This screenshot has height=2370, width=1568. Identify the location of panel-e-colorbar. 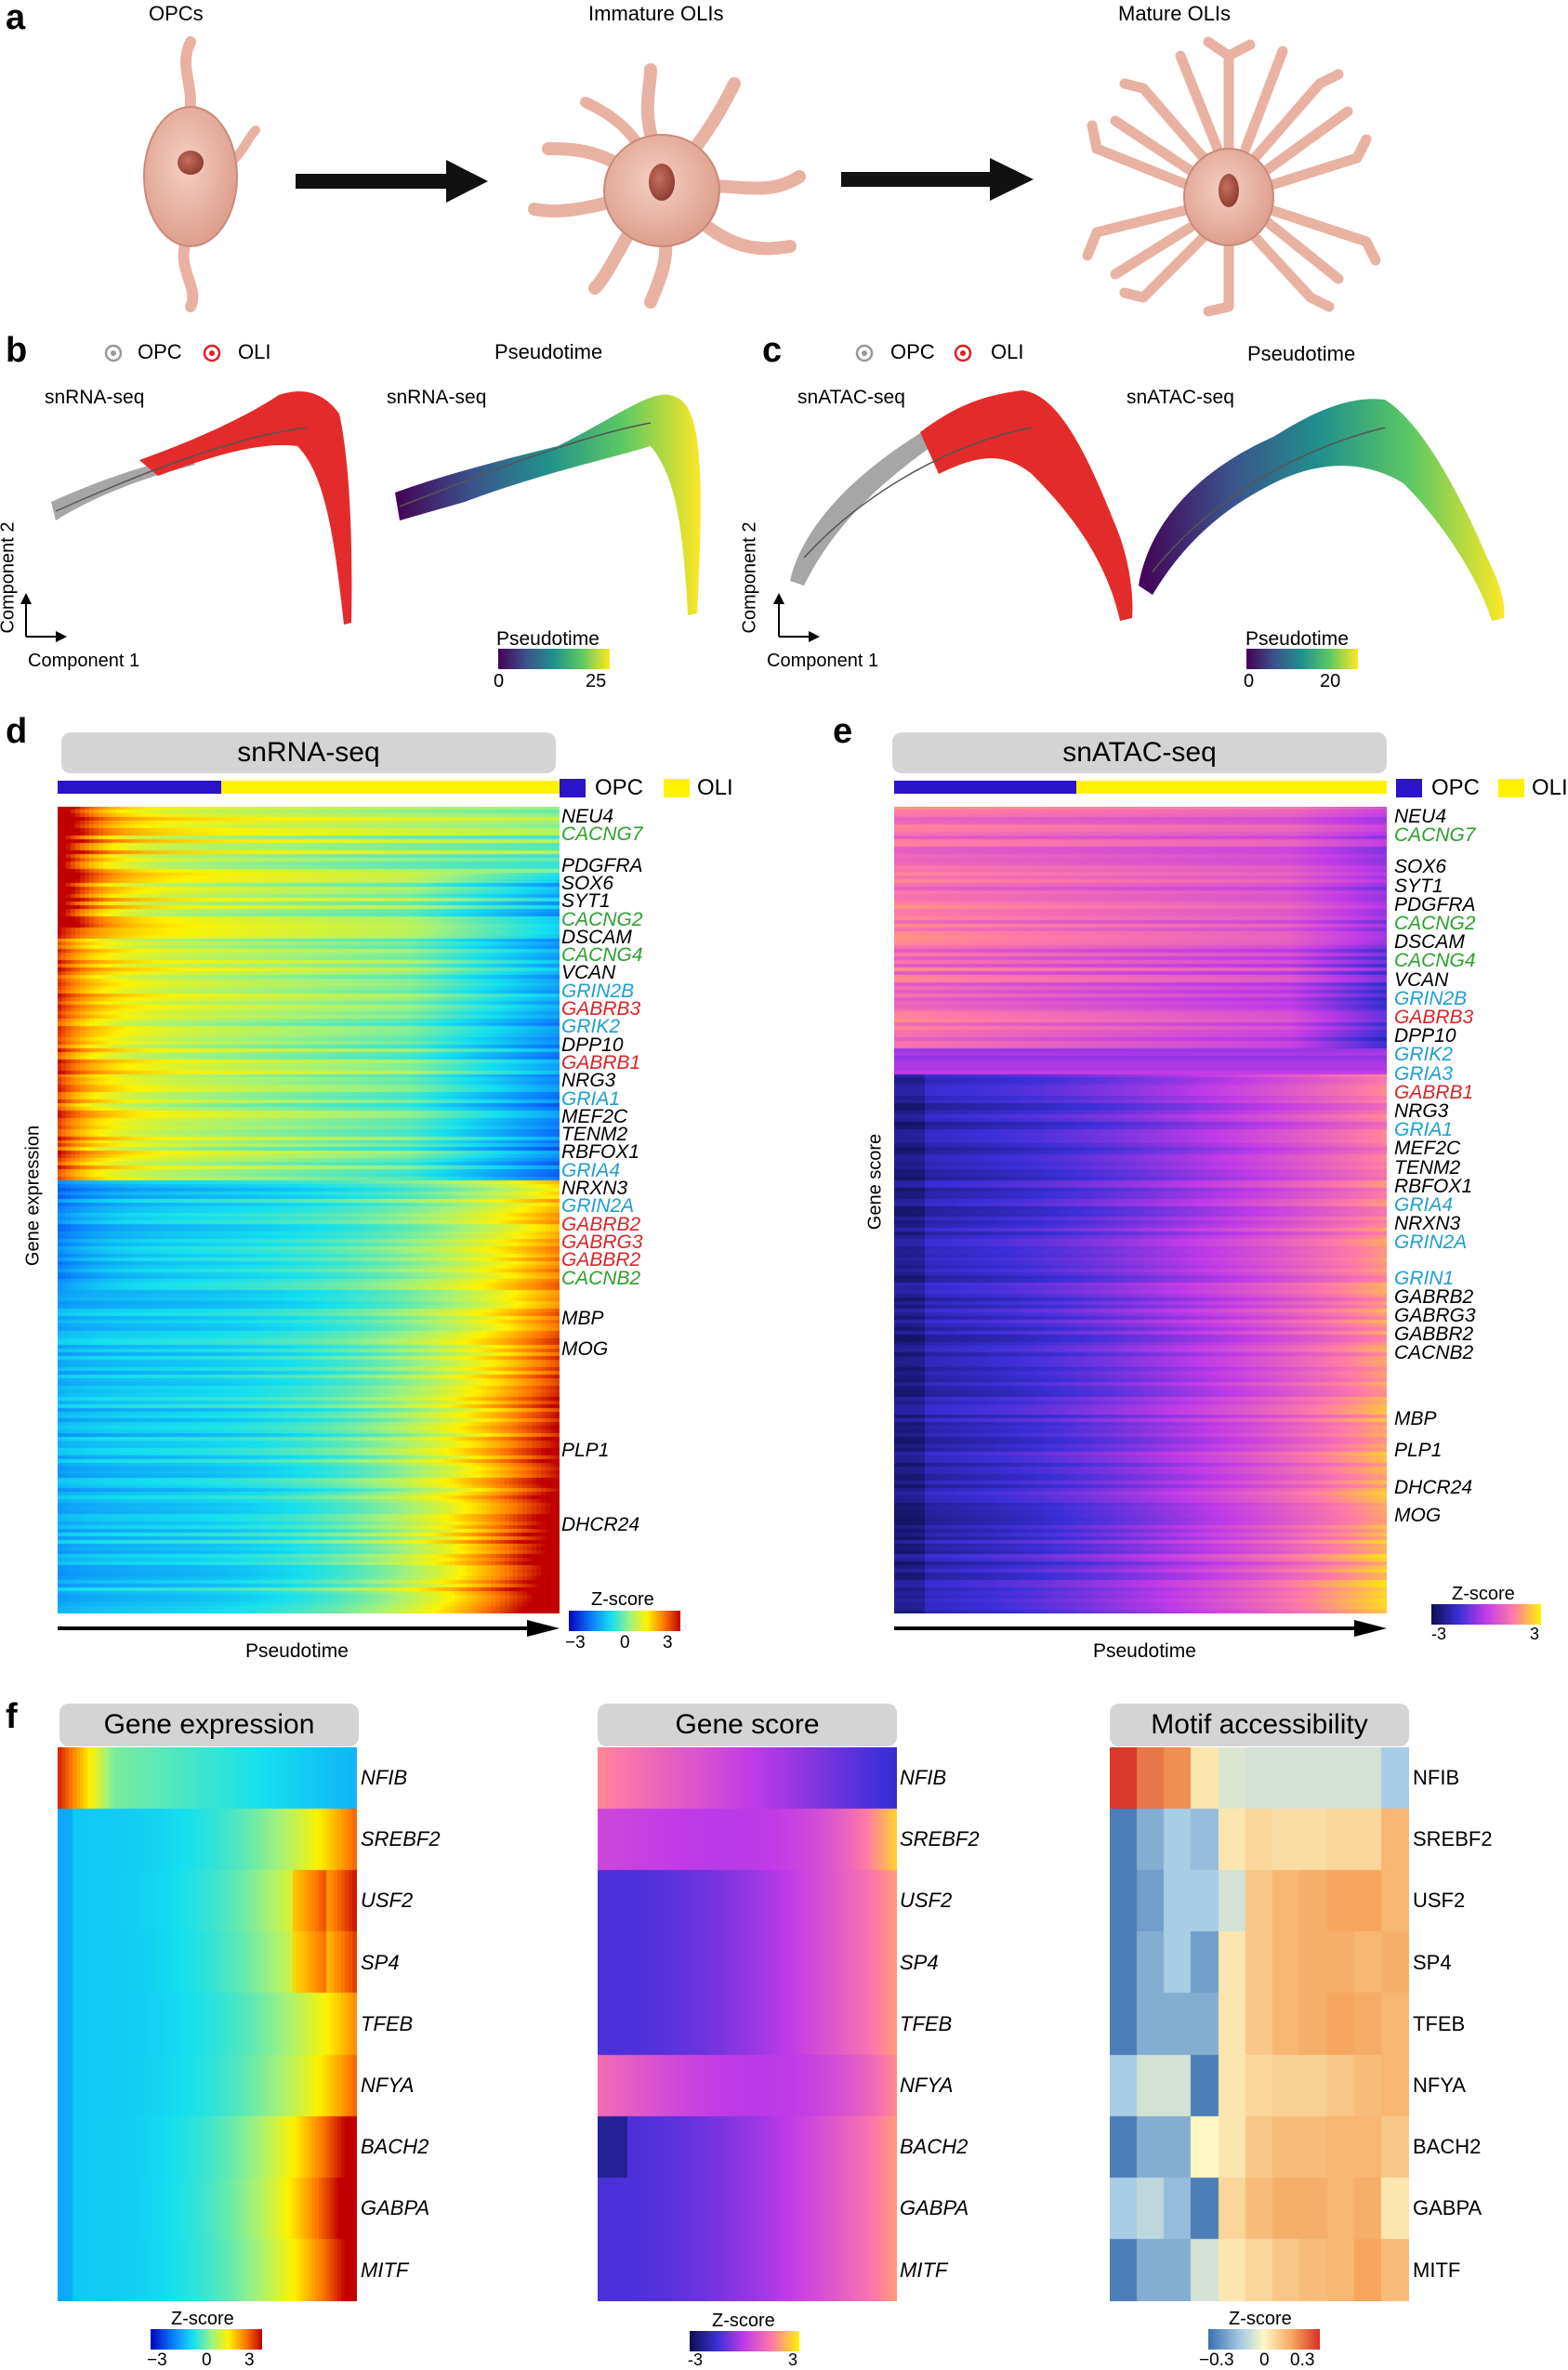
(1486, 1614).